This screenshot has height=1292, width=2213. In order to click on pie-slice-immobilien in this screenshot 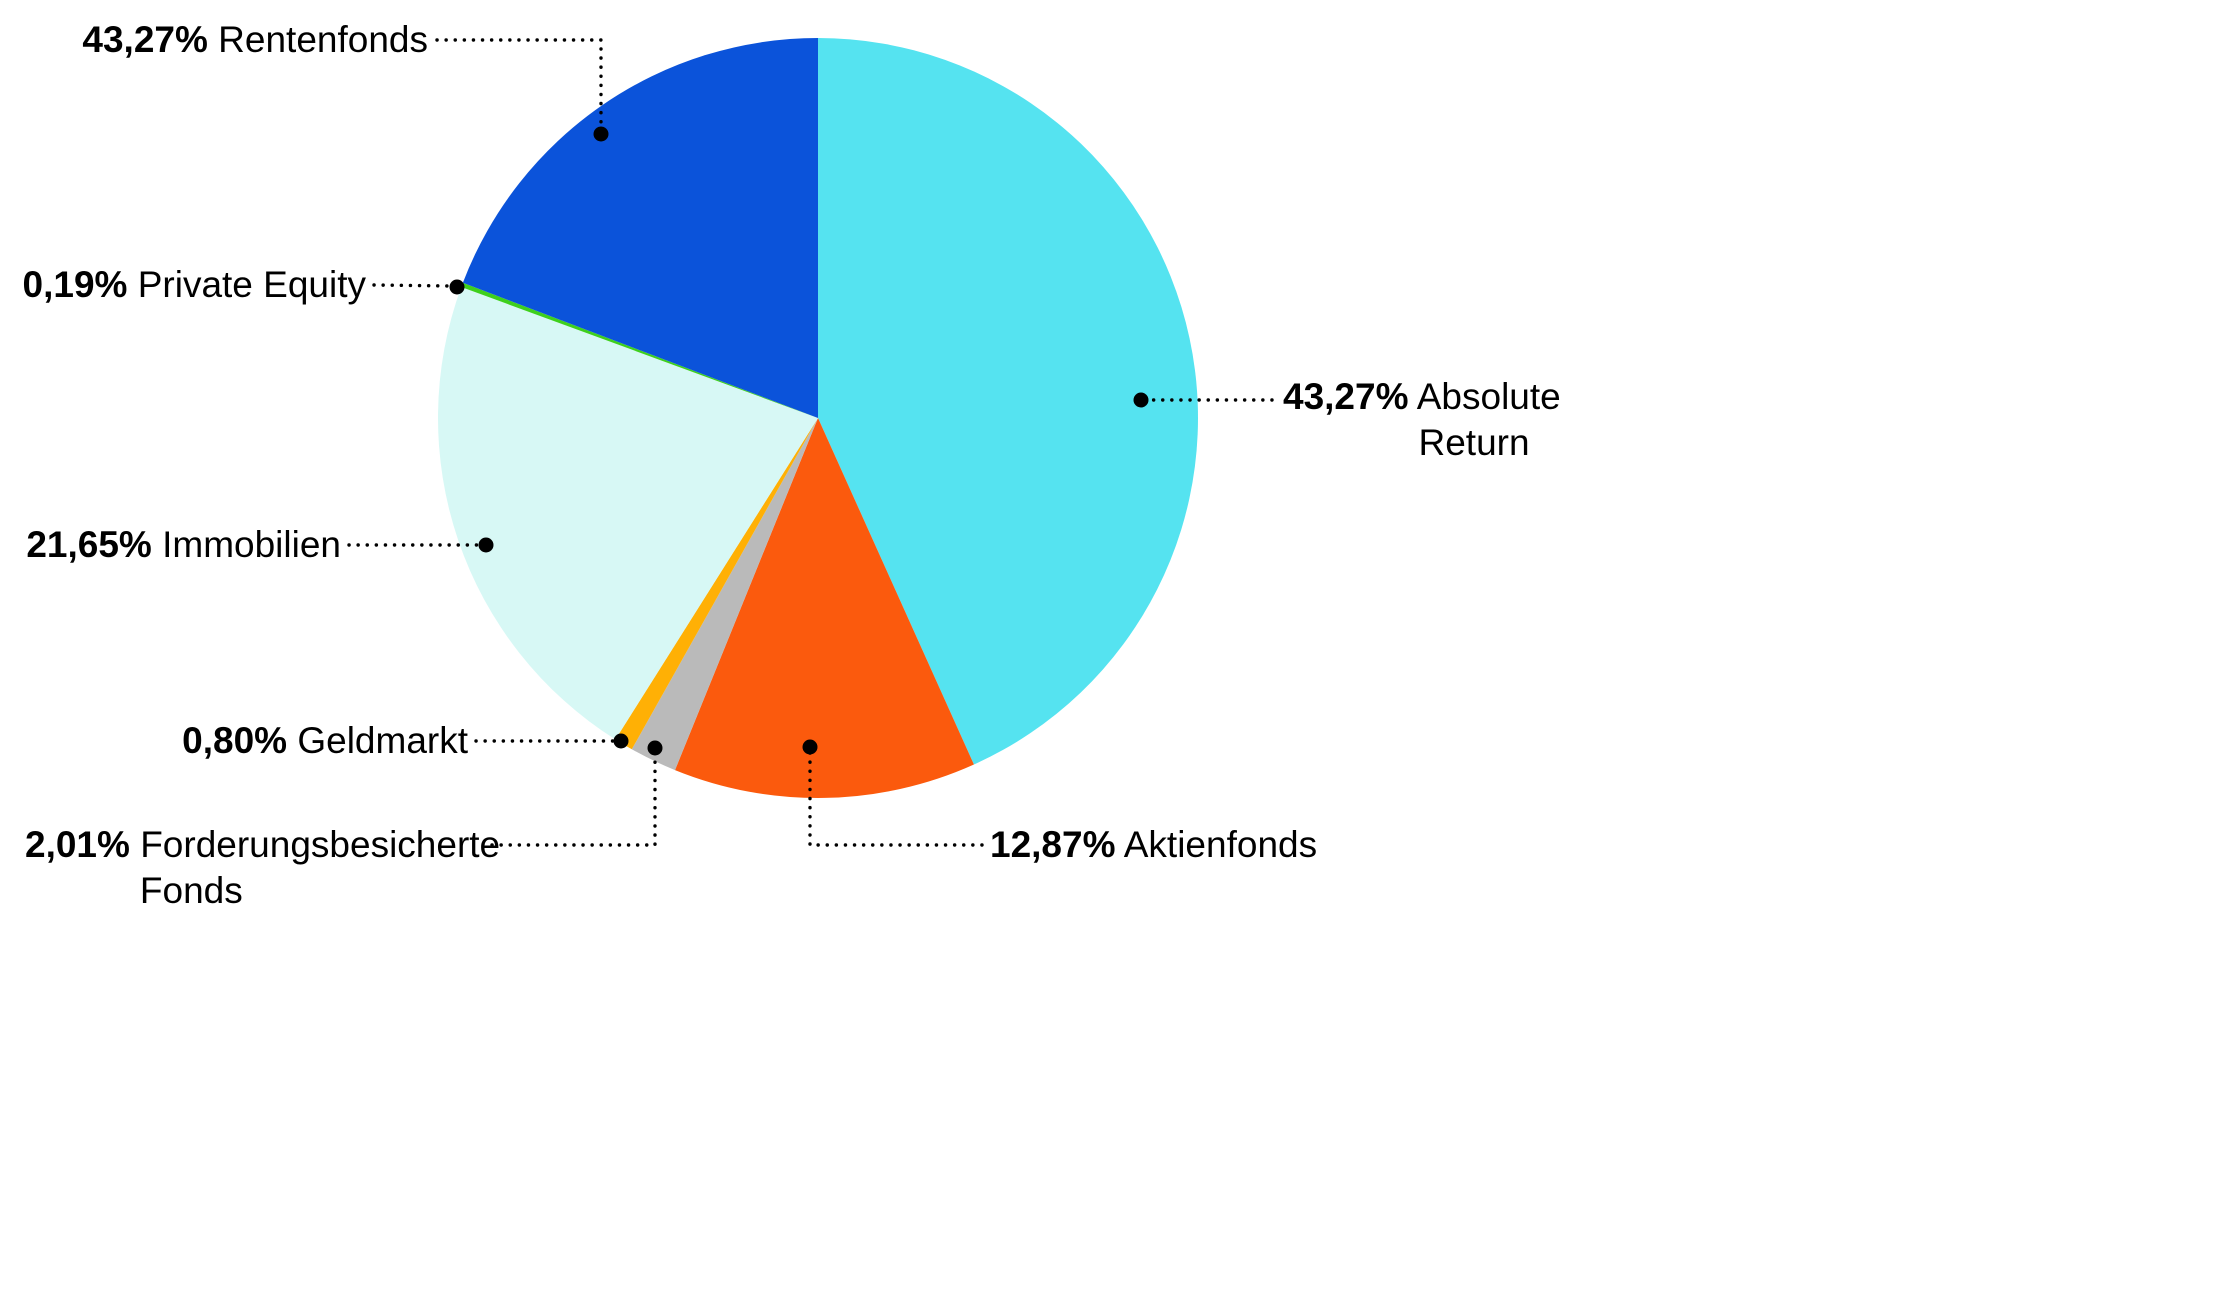, I will do `click(628, 513)`.